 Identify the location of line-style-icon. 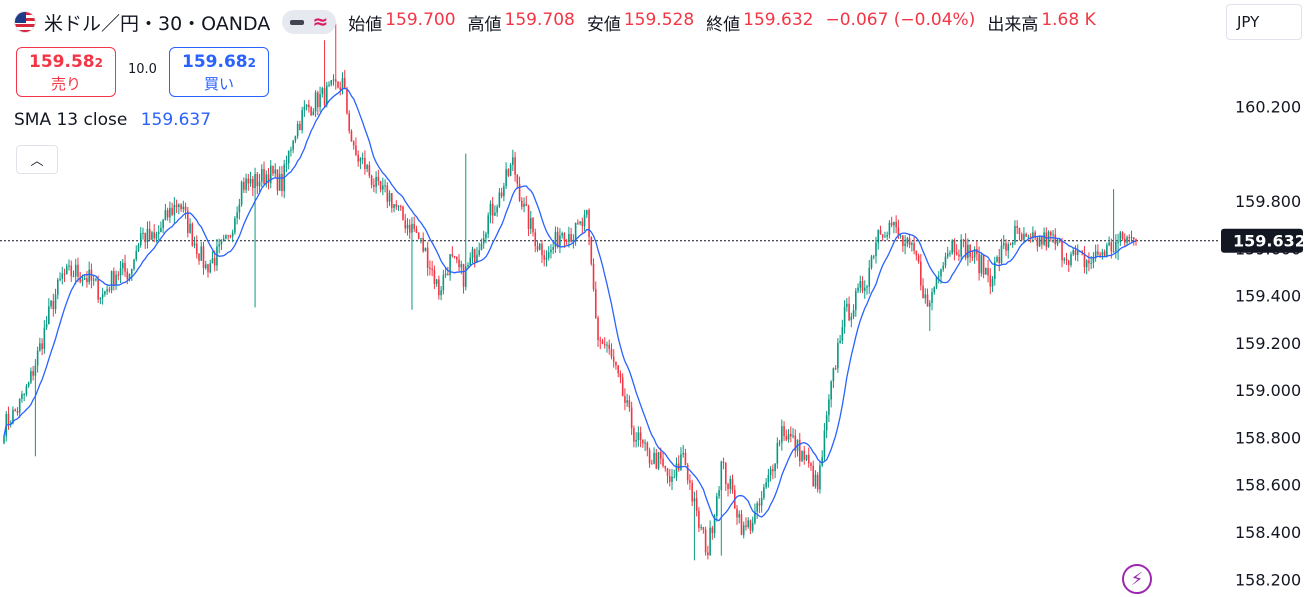
(297, 22).